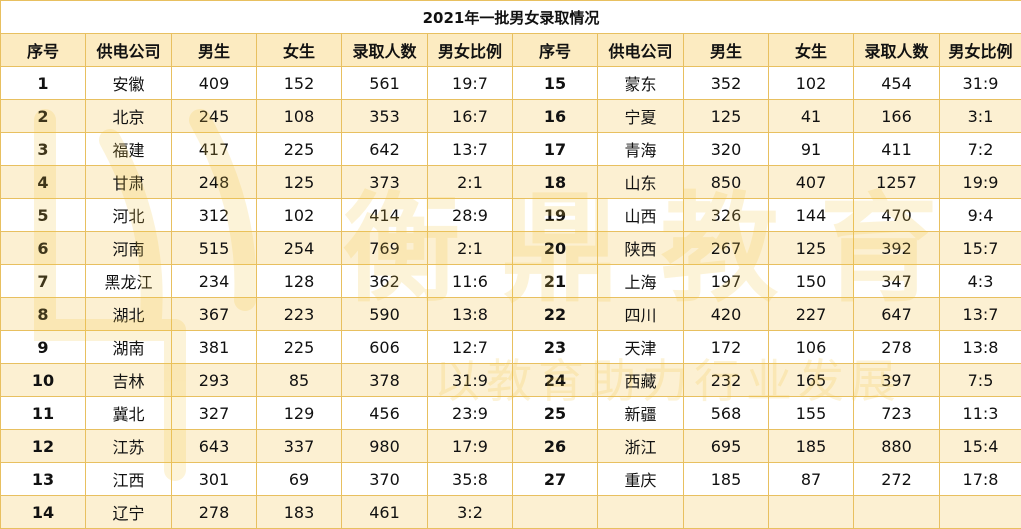 This screenshot has width=1021, height=529. I want to click on table-cell: 347, so click(896, 281).